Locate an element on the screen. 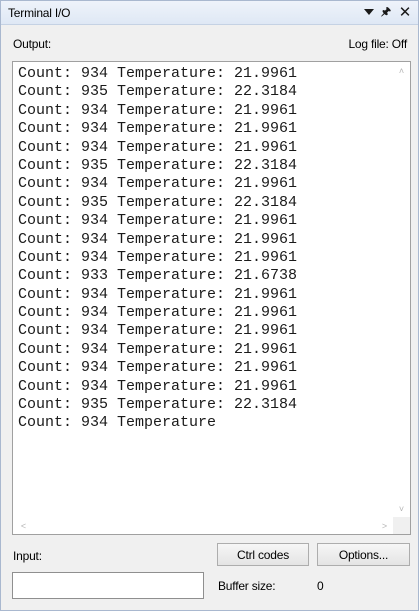 The image size is (419, 611). log-file-status: Log file: Off is located at coordinates (377, 44).